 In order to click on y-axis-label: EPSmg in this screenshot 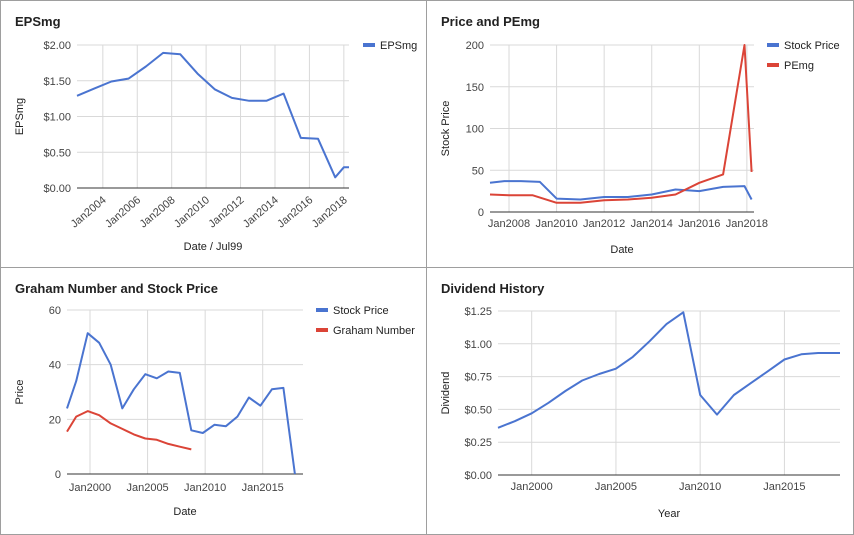, I will do `click(20, 116)`.